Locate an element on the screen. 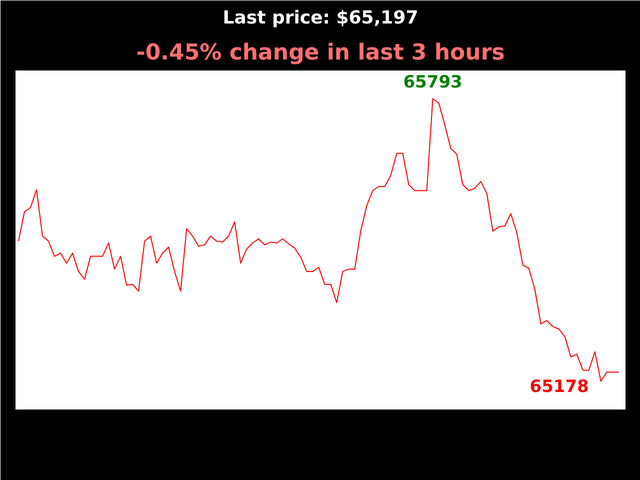 This screenshot has height=480, width=640. data-label: 65178 is located at coordinates (559, 386).